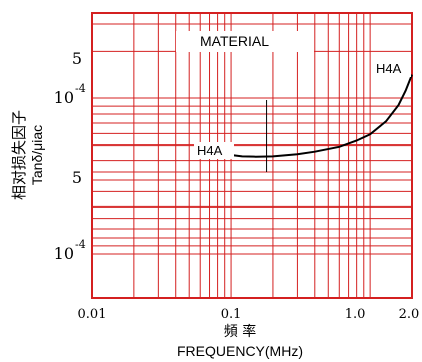  I want to click on legend-title-box, so click(245, 41).